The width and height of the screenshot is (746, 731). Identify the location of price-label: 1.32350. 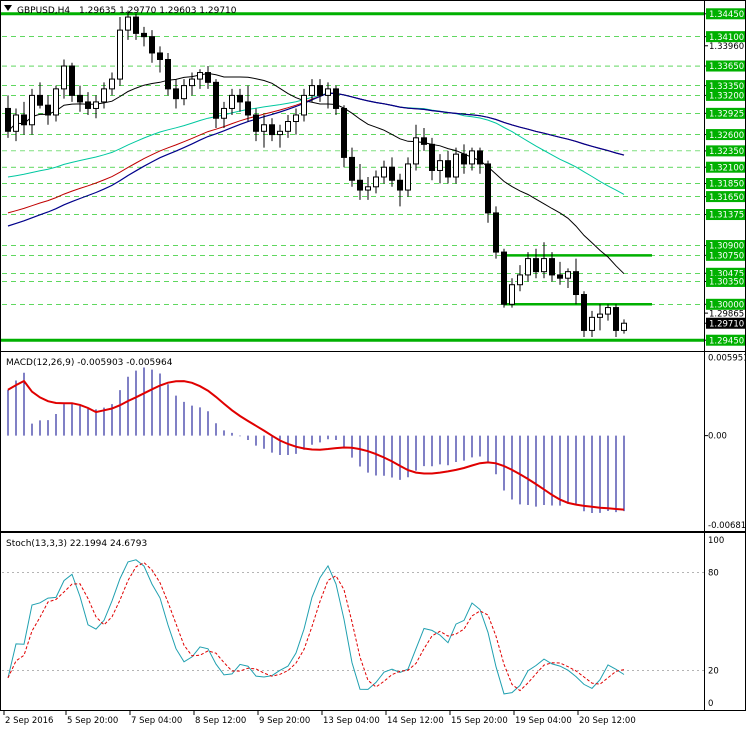
(726, 152).